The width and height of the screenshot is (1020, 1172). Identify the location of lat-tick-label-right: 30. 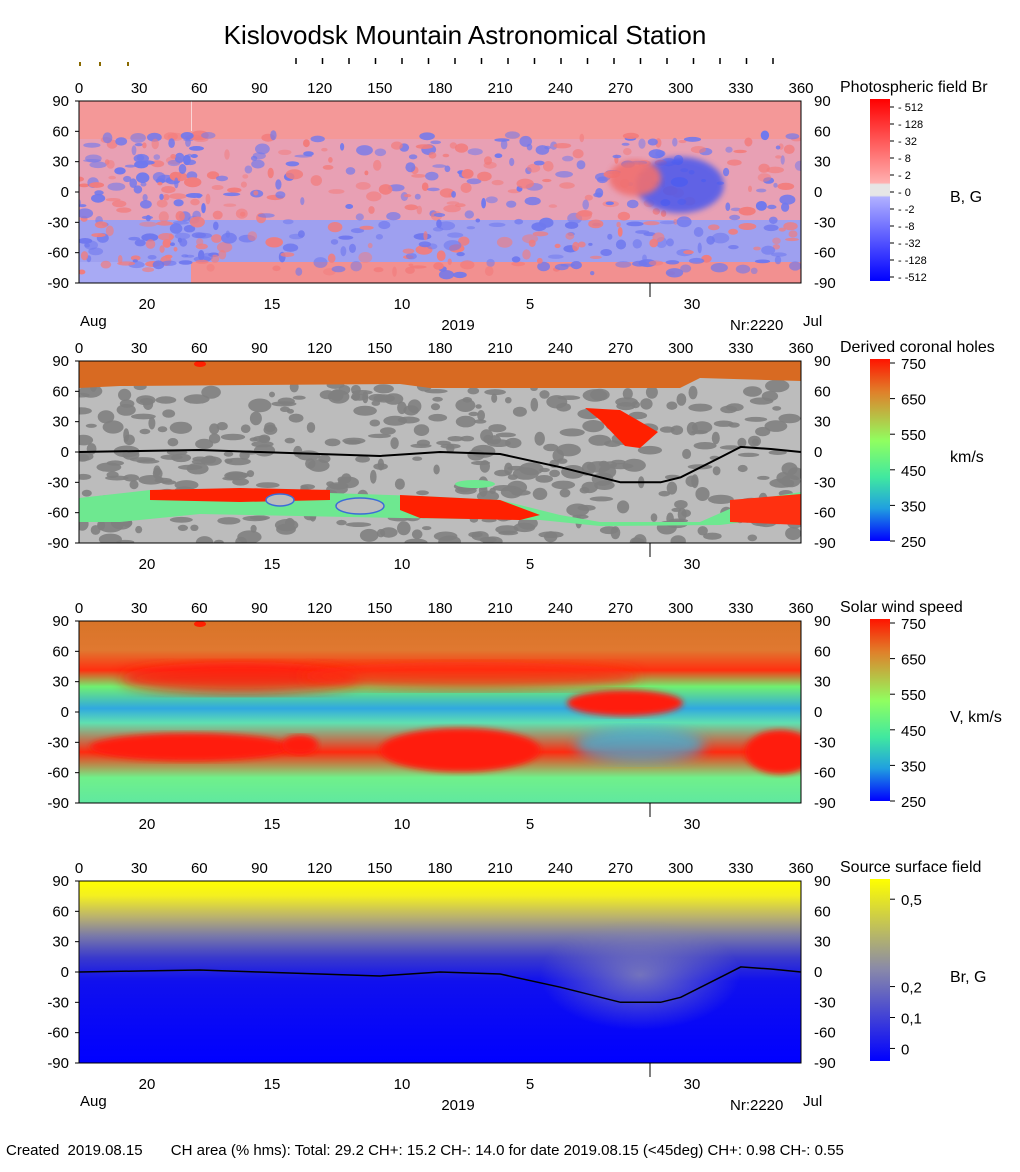
(822, 422).